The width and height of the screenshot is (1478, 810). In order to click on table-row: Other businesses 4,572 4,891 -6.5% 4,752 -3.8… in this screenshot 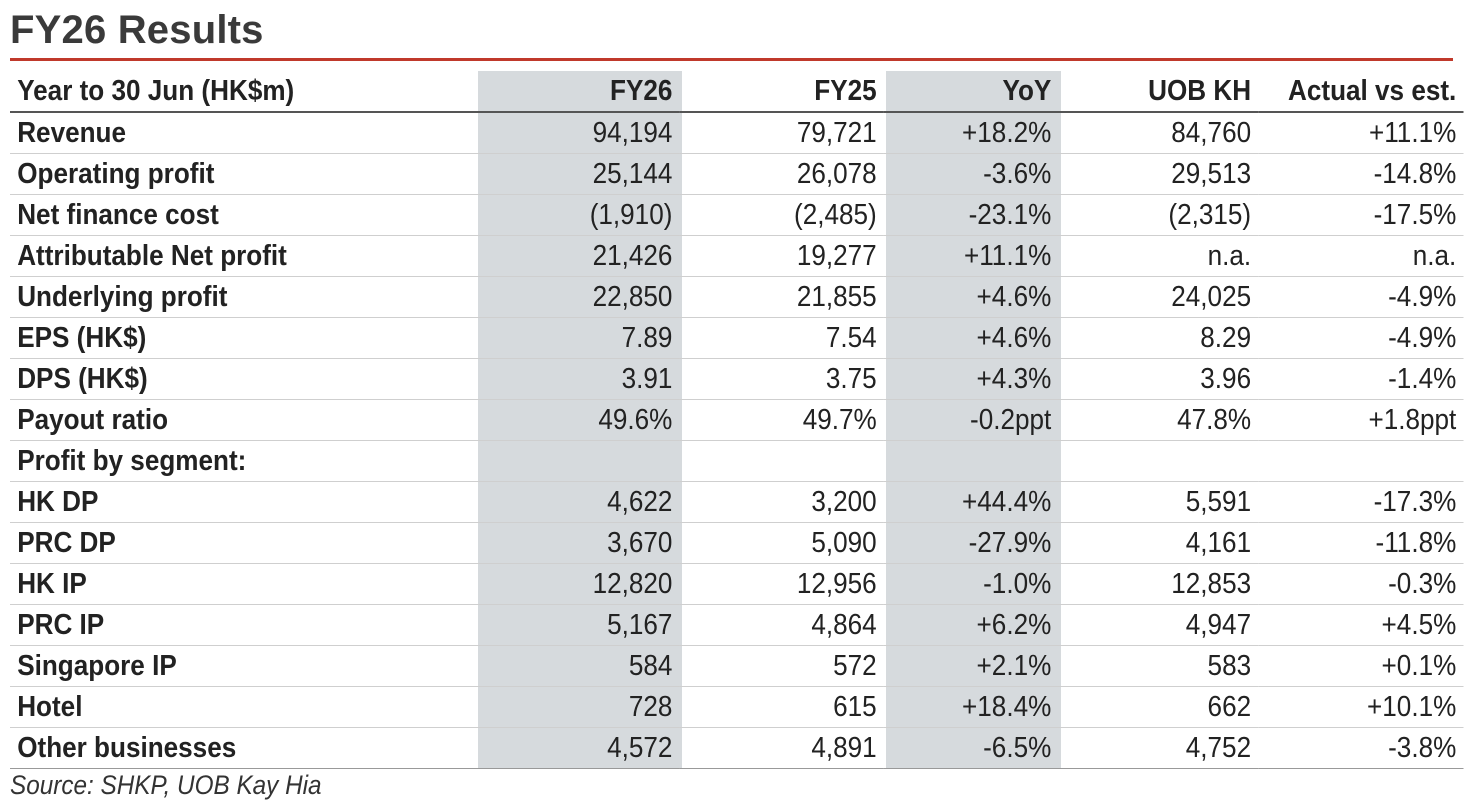, I will do `click(737, 748)`.